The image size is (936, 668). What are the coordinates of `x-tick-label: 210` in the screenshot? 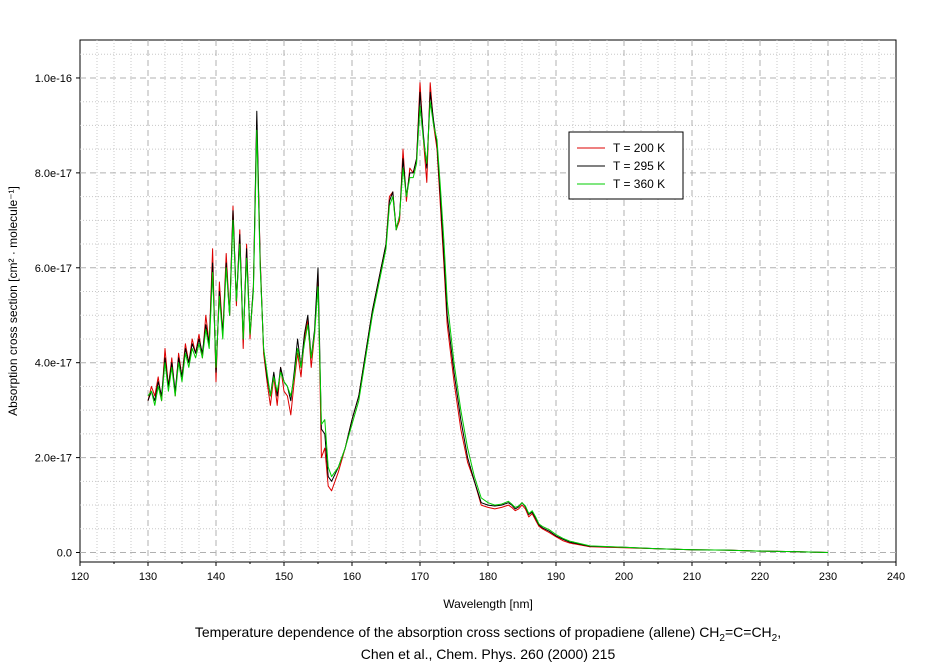 It's located at (692, 577).